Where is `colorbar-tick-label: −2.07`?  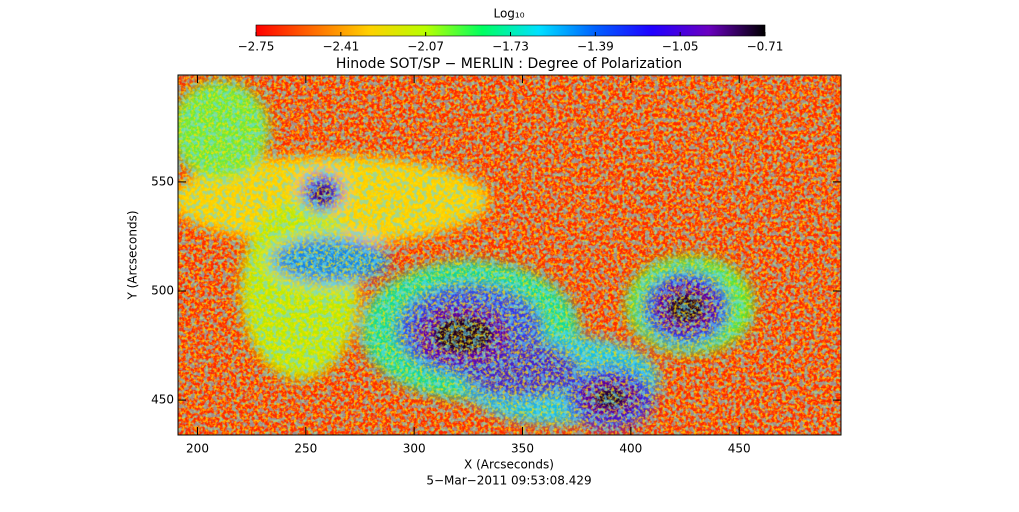
colorbar-tick-label: −2.07 is located at coordinates (425, 47).